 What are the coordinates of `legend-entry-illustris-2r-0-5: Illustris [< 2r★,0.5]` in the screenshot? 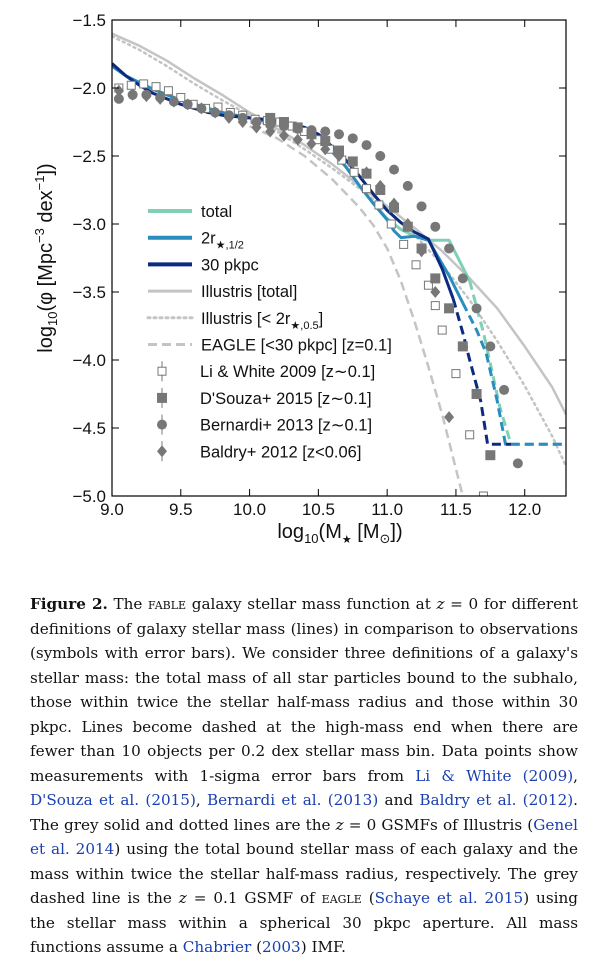 It's located at (234, 321).